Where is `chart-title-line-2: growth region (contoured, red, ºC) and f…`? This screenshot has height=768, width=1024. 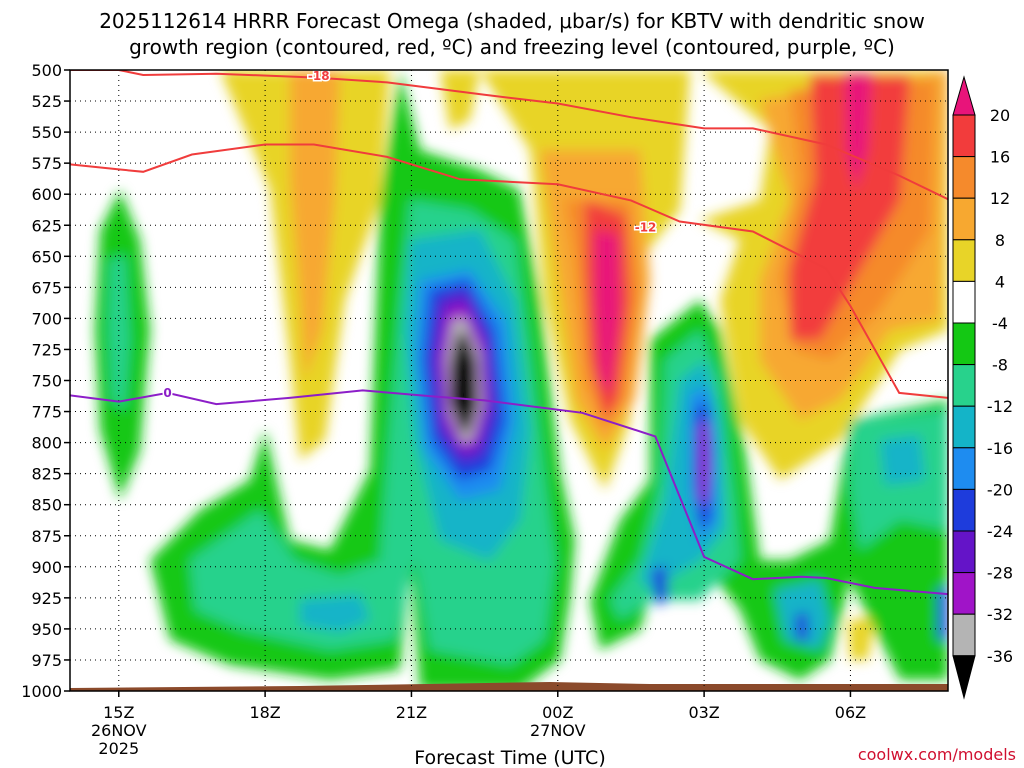 chart-title-line-2: growth region (contoured, red, ºC) and f… is located at coordinates (512, 47).